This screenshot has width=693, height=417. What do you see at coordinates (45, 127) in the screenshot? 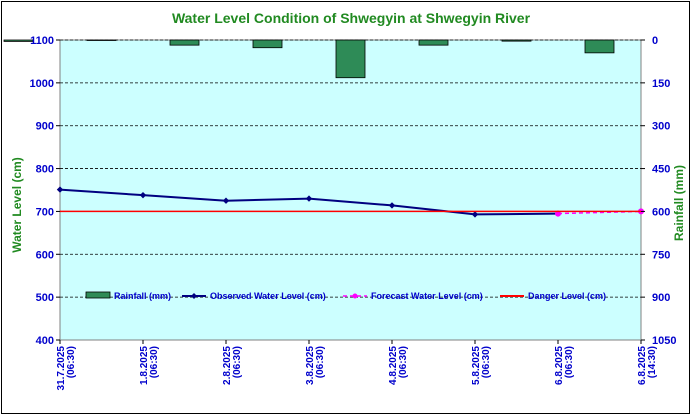
I see `y-tick-label: 900` at bounding box center [45, 127].